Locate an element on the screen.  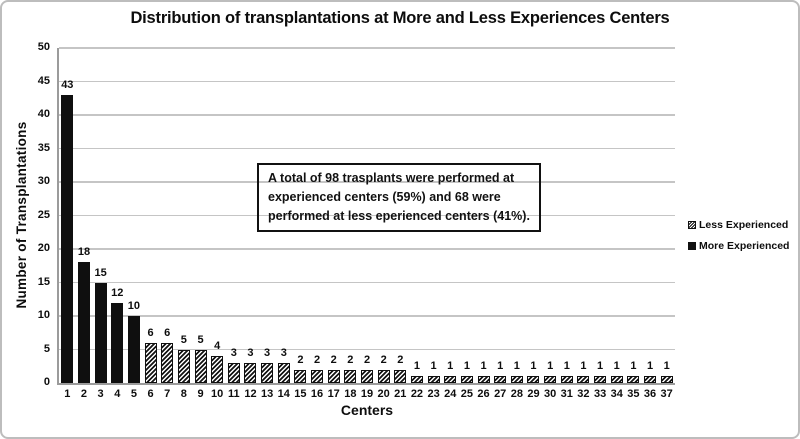
bar-value-label: 4 is located at coordinates (217, 346).